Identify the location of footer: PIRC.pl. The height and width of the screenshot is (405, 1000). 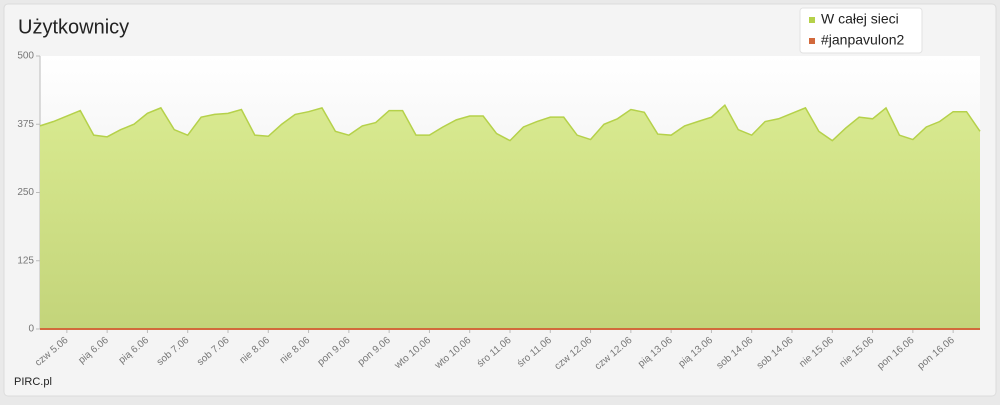
(33, 382).